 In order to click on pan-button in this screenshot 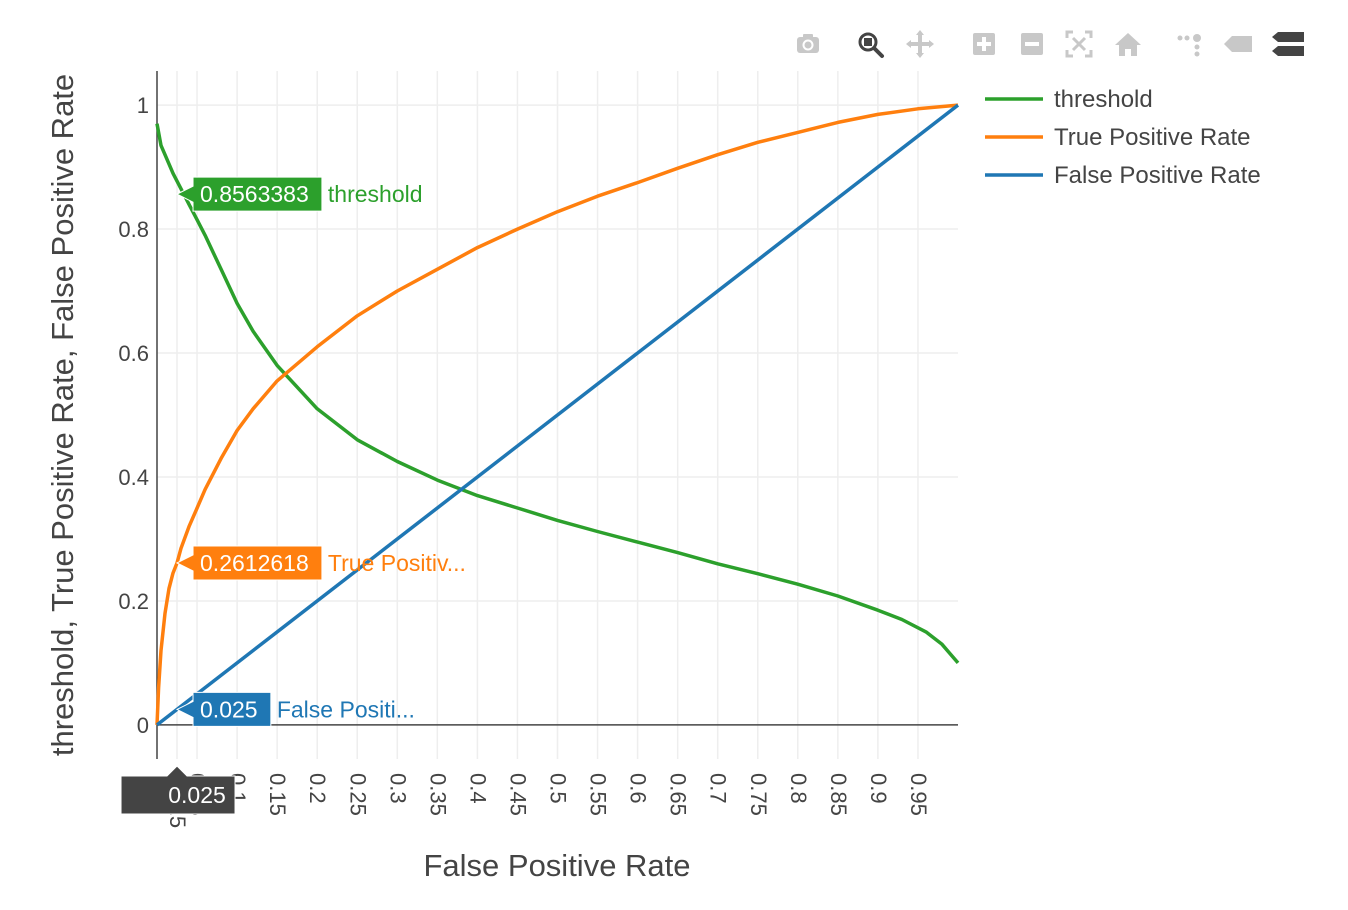, I will do `click(920, 44)`.